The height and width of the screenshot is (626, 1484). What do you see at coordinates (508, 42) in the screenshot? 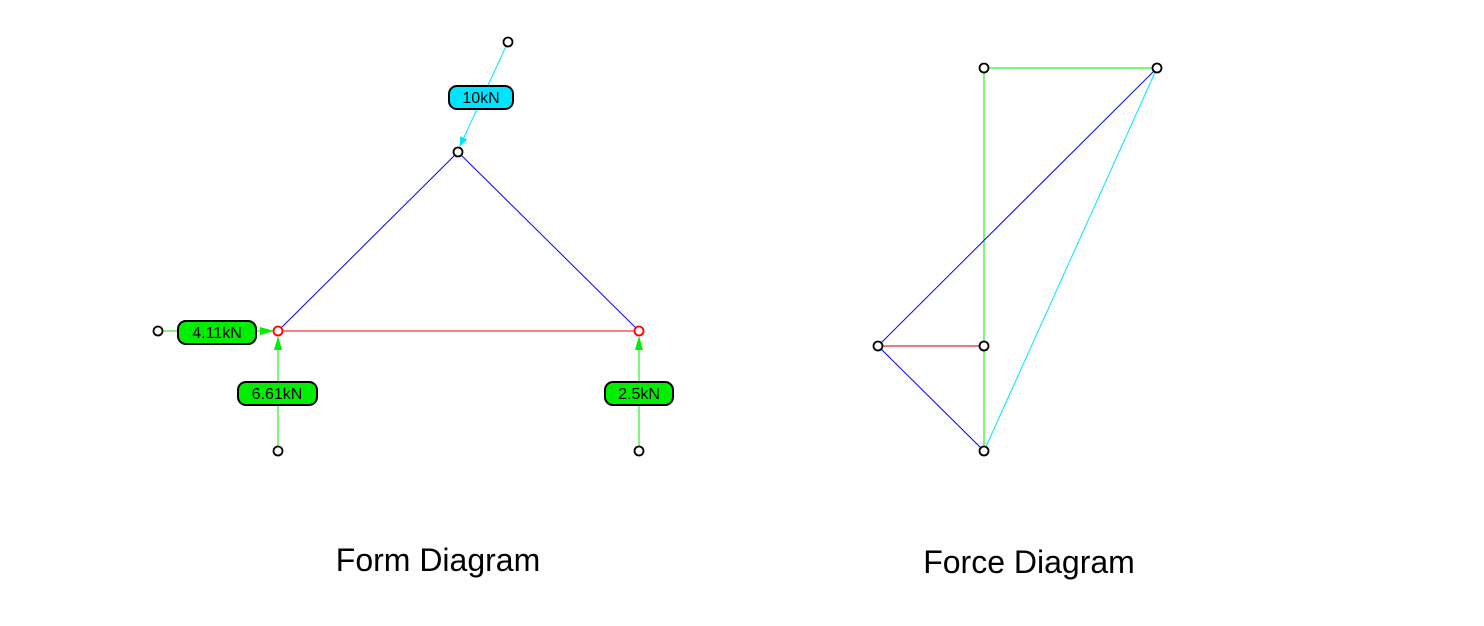
I see `load-origin-node` at bounding box center [508, 42].